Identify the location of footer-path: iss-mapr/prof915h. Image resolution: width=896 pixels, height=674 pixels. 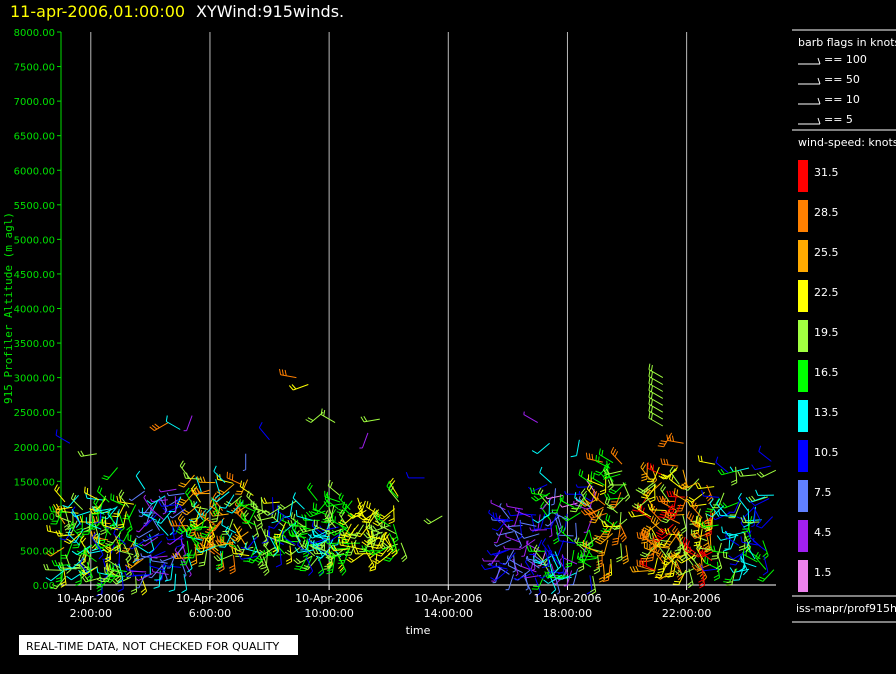
(846, 608).